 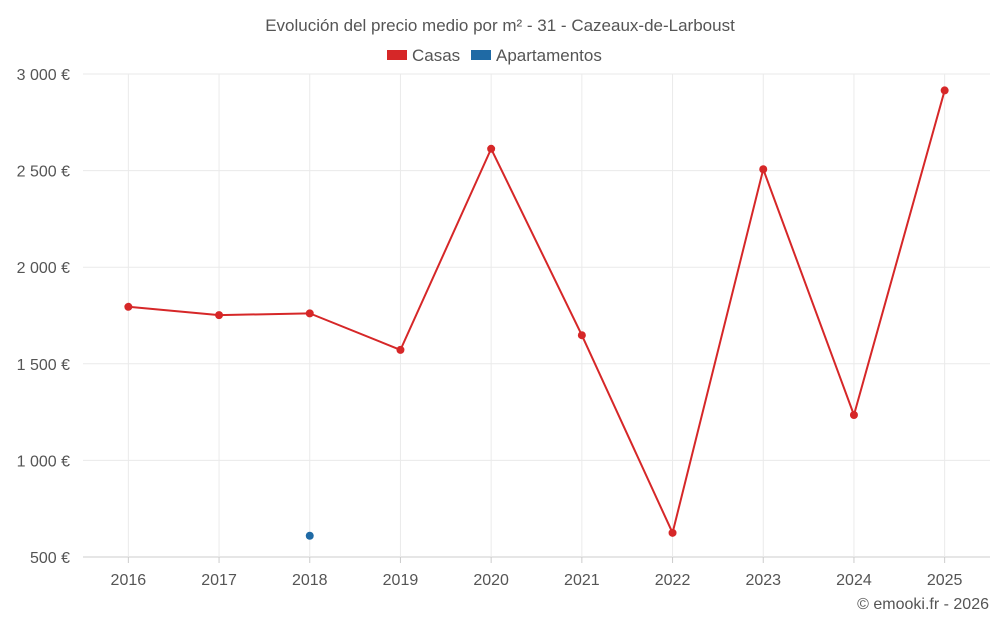 What do you see at coordinates (494, 55) in the screenshot?
I see `legend: Casas Apartamentos` at bounding box center [494, 55].